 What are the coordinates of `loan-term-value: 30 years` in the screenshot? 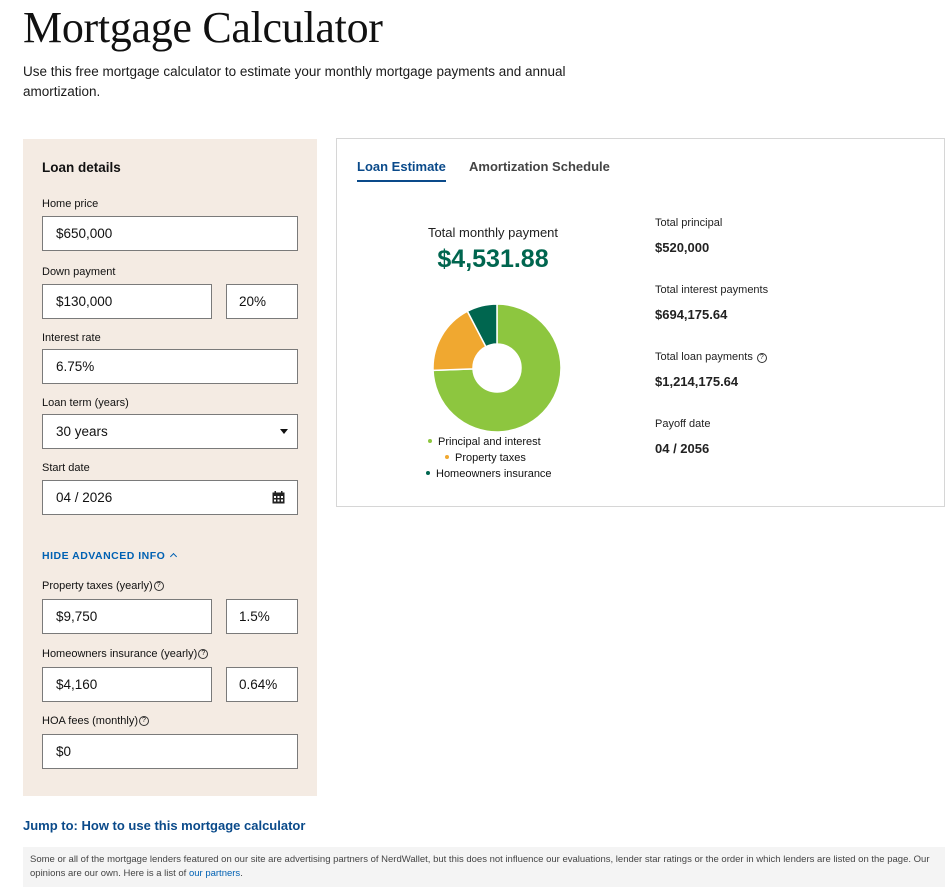 It's located at (82, 431).